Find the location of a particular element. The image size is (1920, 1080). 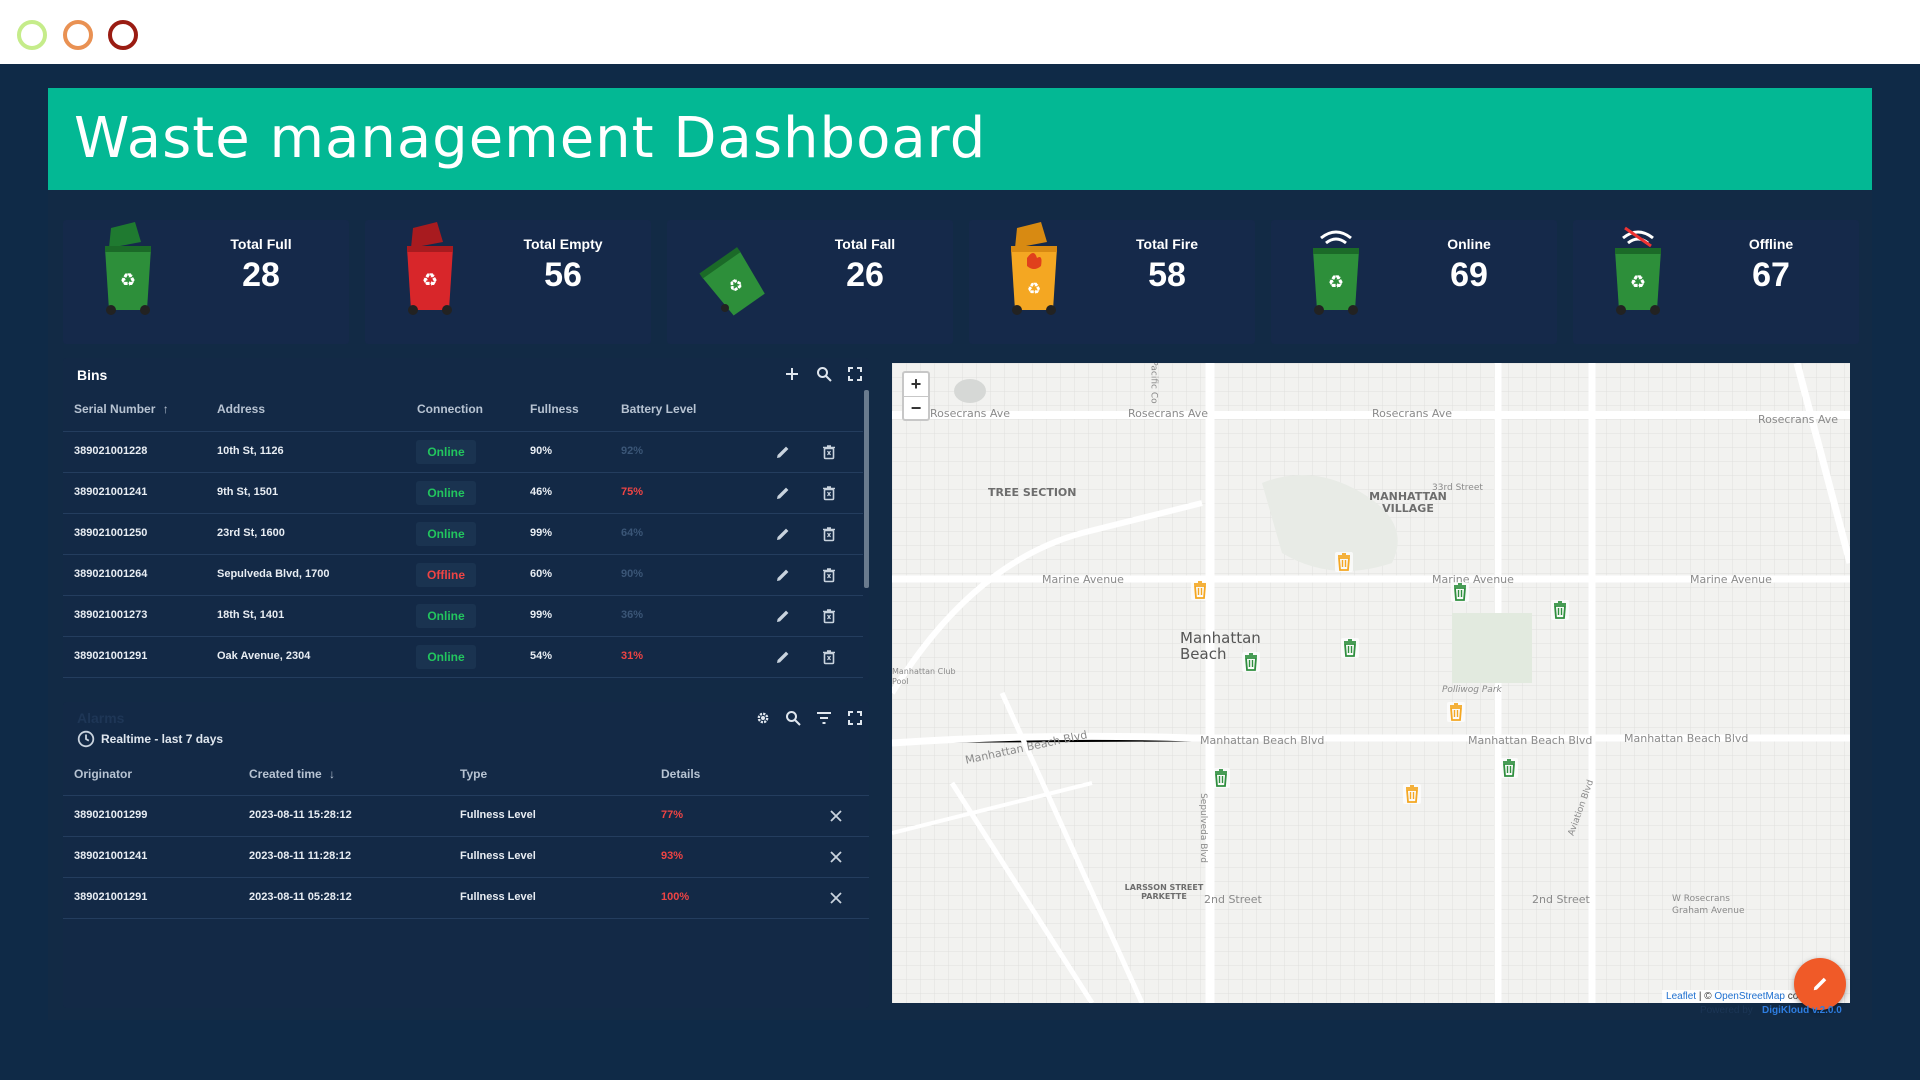

stat-label: Total Empty is located at coordinates (563, 244).